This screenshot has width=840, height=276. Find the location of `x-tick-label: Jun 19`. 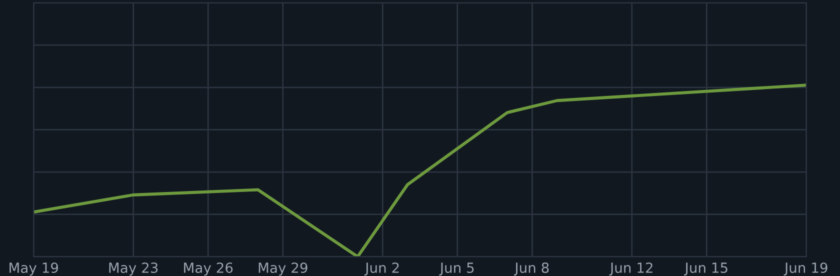

x-tick-label: Jun 19 is located at coordinates (806, 269).